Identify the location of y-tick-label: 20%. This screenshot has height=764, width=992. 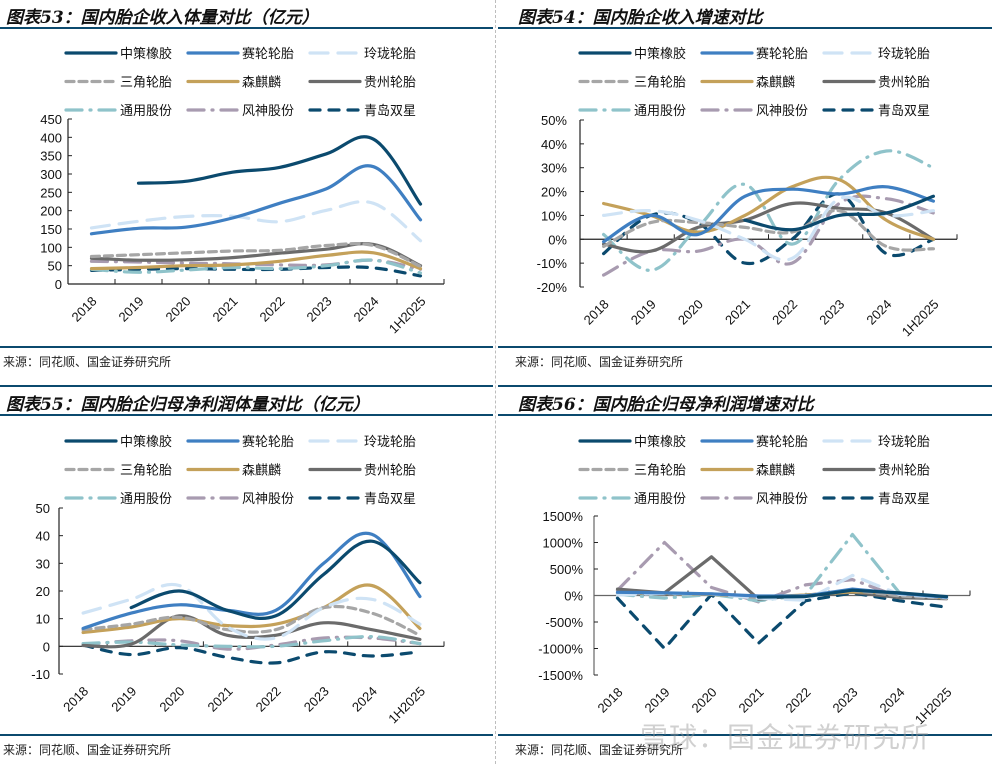
(554, 192).